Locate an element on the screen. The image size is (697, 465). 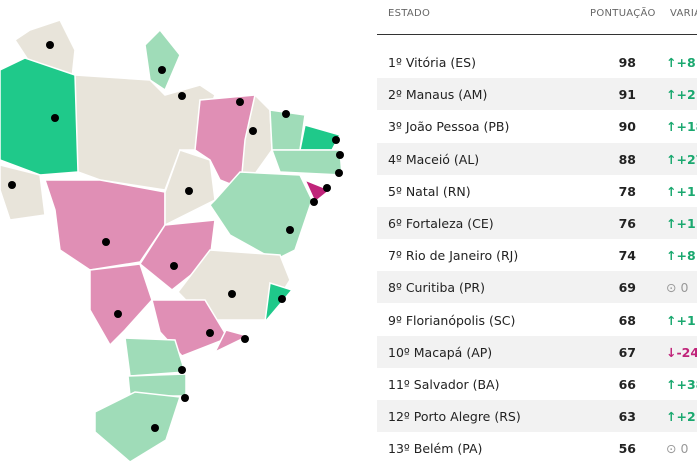
table-row: 3º João Pessoa (PB) 90 ↑+18 is located at coordinates (537, 126).